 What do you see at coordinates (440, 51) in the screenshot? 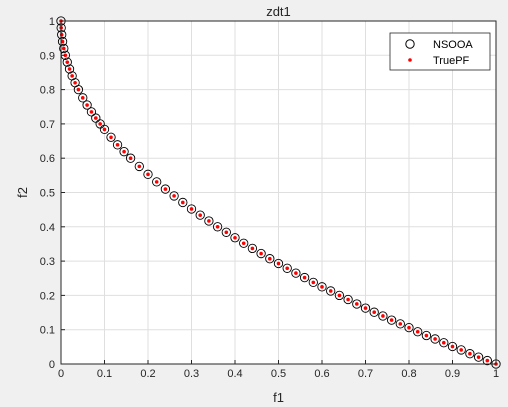
I see `legend: NSOOA TruePF` at bounding box center [440, 51].